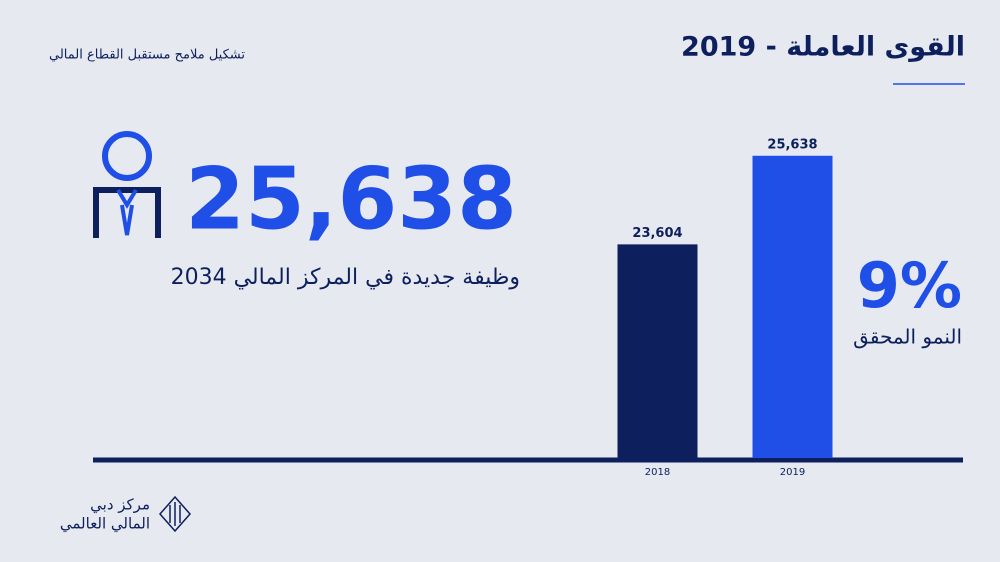 This screenshot has width=1000, height=562. Describe the element at coordinates (907, 337) in the screenshot. I see `growth-caption: النمو المحقق` at that location.